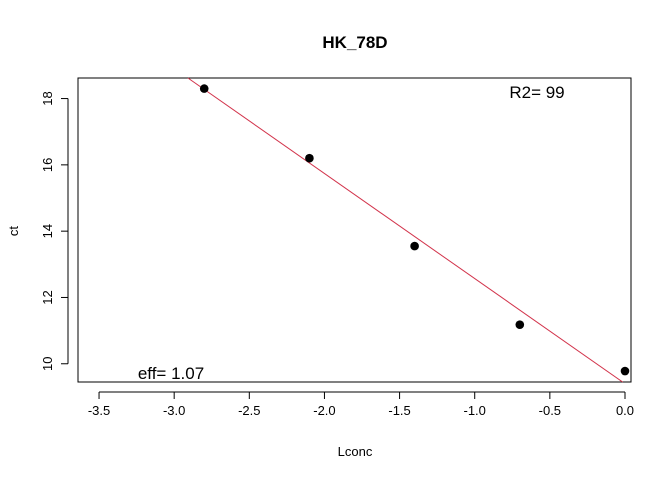 This screenshot has height=480, width=672. What do you see at coordinates (324, 410) in the screenshot?
I see `x-tick-label: -2.0` at bounding box center [324, 410].